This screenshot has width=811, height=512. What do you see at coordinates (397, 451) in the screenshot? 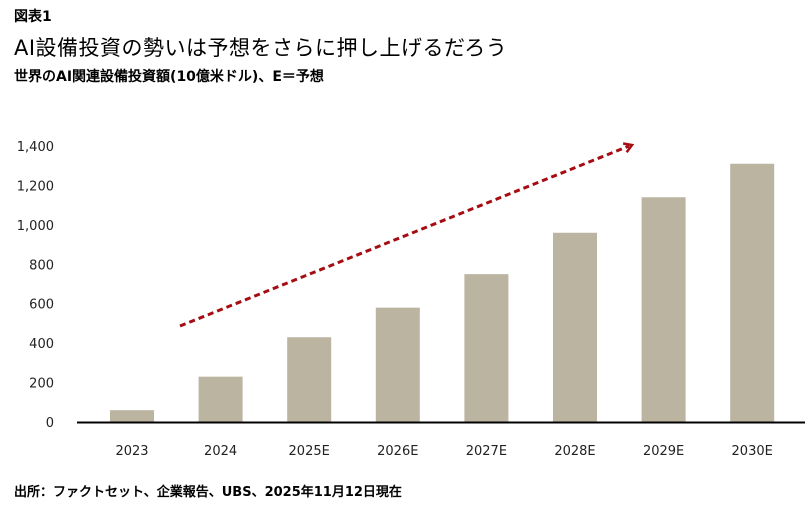
I see `x-tick-label: 2026E` at bounding box center [397, 451].